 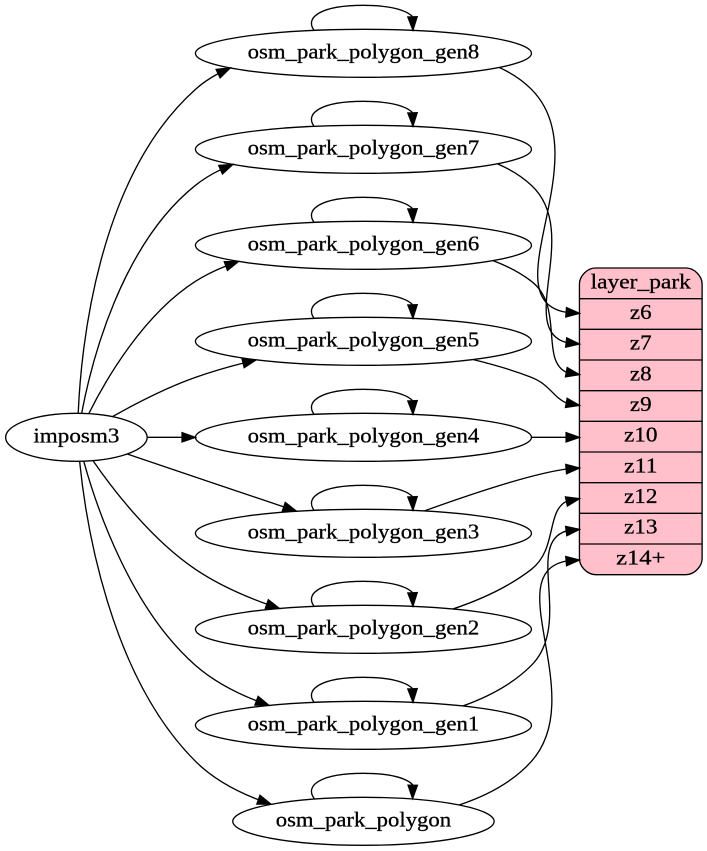 I want to click on svg-text: osm_park_polygon_gen6, so click(x=364, y=244).